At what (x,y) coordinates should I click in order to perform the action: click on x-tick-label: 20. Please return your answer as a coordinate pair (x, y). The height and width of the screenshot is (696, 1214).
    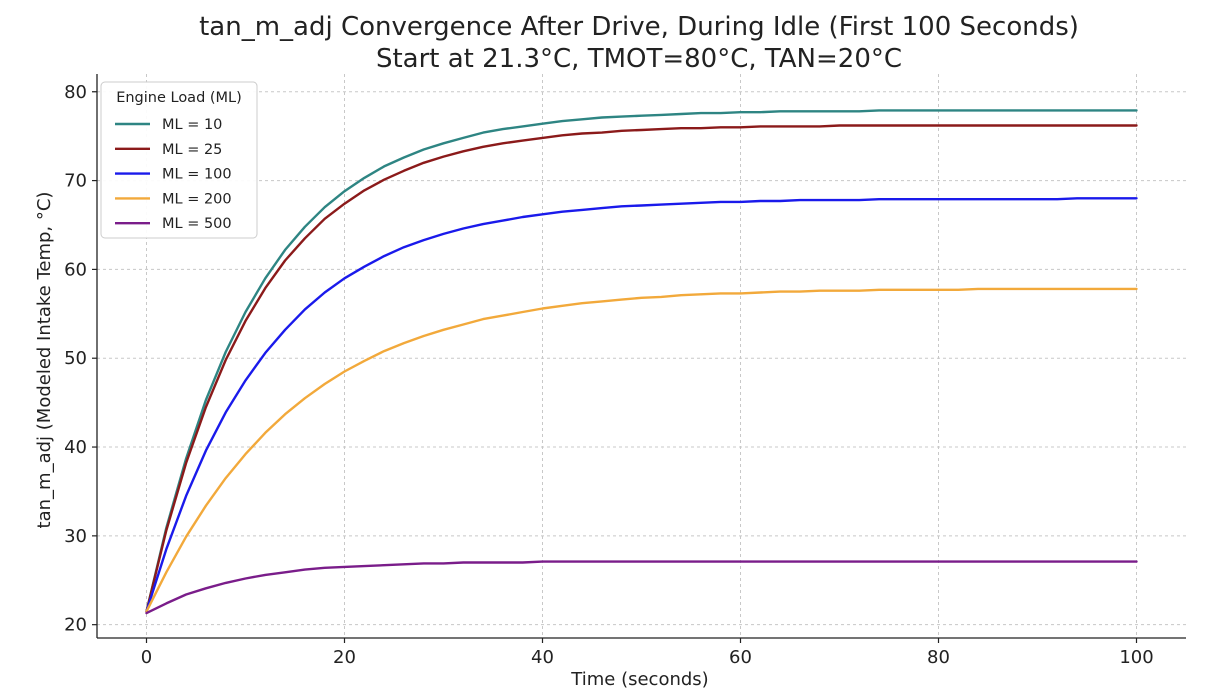
    Looking at the image, I should click on (344, 657).